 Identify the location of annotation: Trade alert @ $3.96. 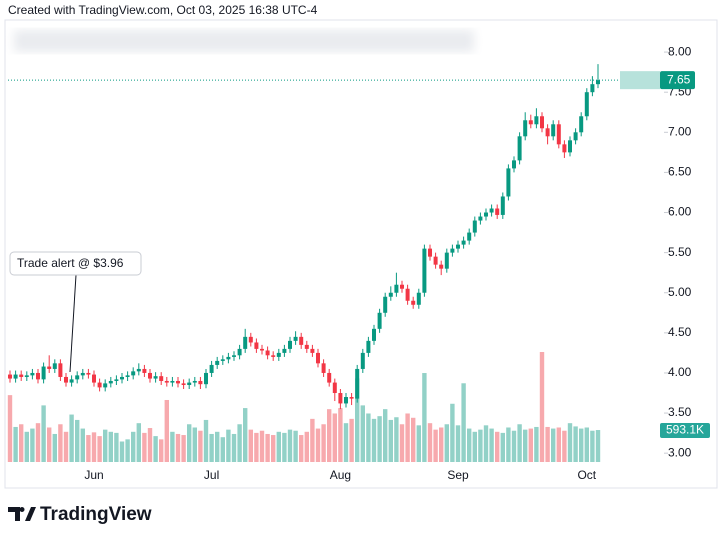
(75, 312).